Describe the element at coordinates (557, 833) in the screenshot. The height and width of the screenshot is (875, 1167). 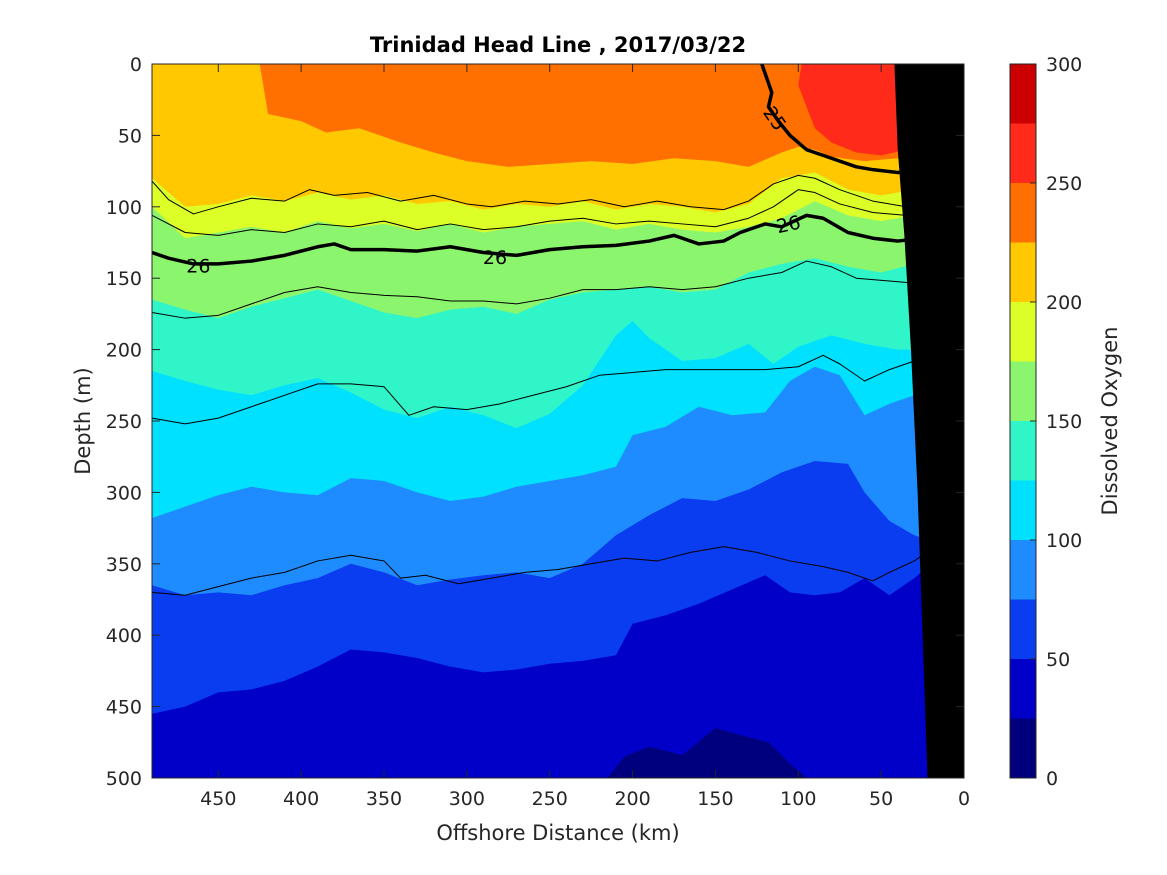
I see `x-axis-label: Offshore Distance (km)` at that location.